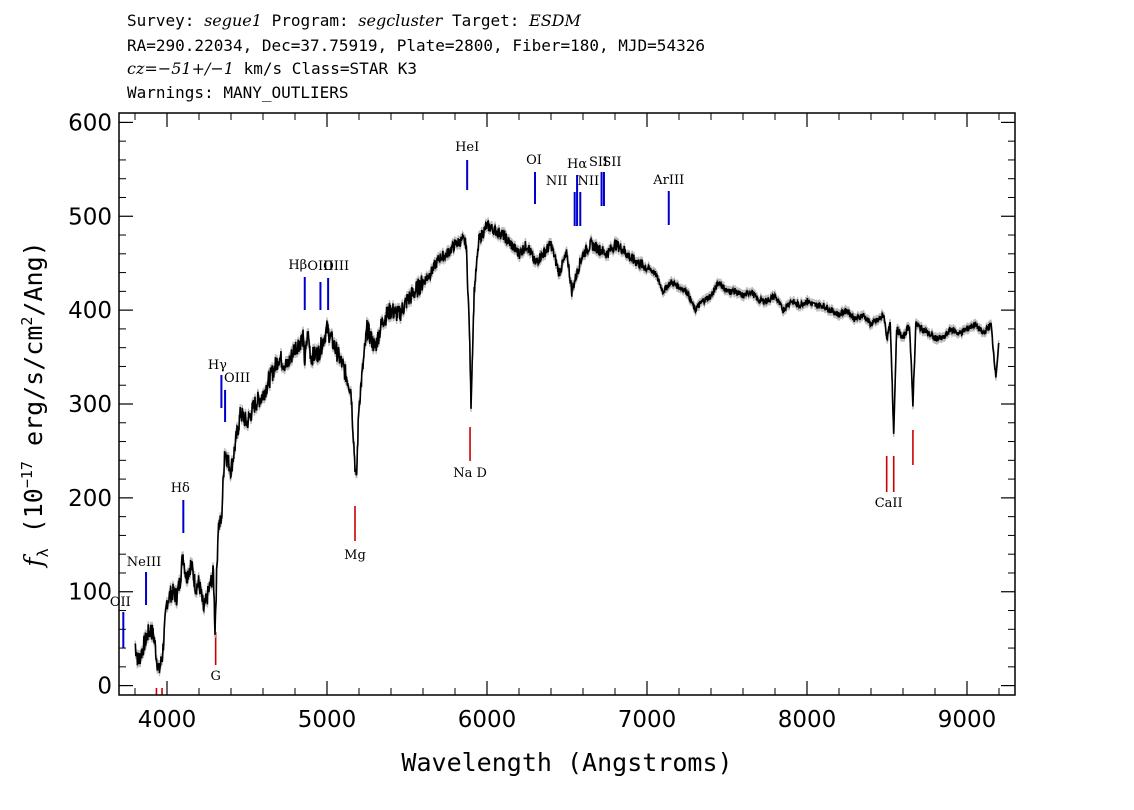  Describe the element at coordinates (355, 555) in the screenshot. I see `absorption-line-label: Mg` at that location.